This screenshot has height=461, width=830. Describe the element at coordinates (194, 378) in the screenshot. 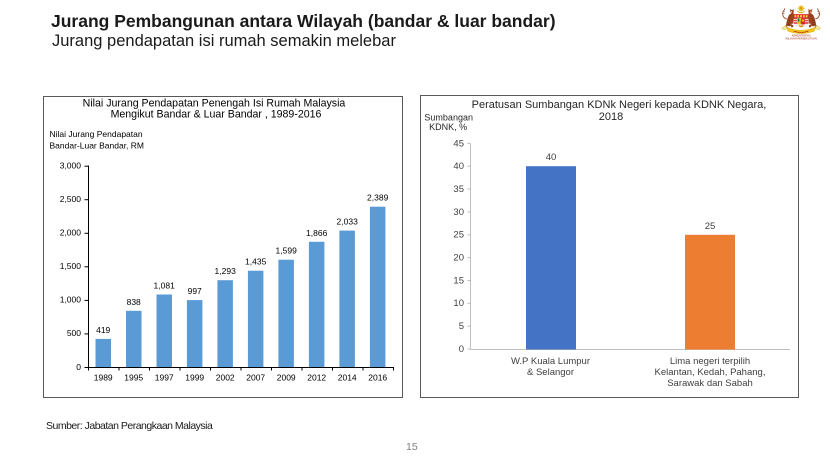

I see `svg-text: 1999` at that location.